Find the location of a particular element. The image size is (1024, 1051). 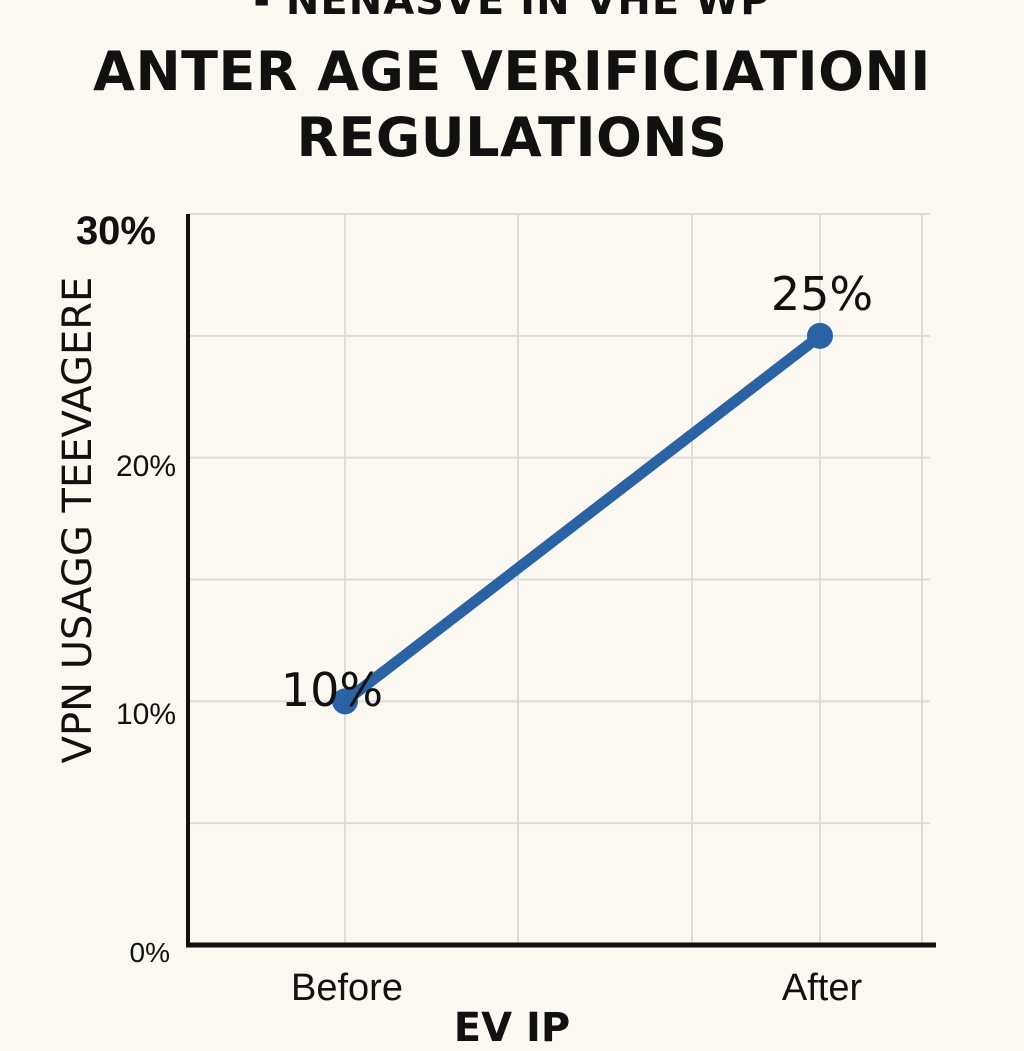

chart-title-line-2: REGULATIONS is located at coordinates (512, 137).